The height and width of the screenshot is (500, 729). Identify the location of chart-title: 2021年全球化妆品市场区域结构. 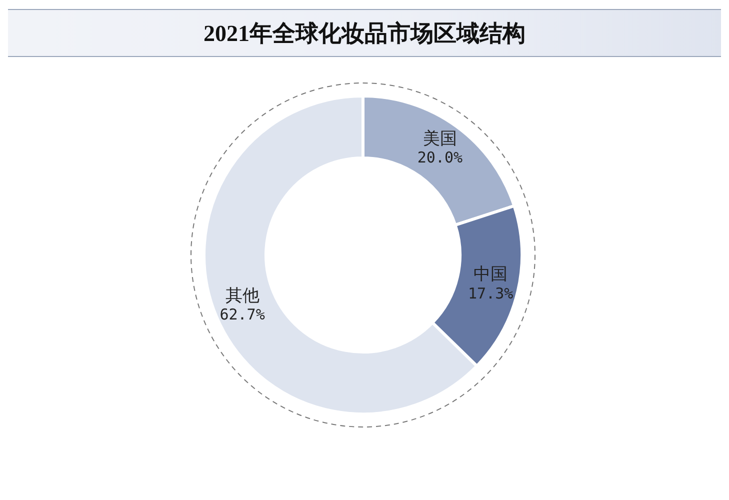
(365, 34).